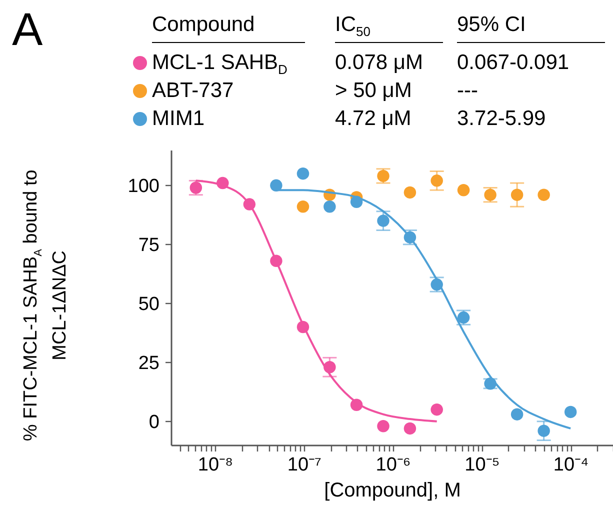 Image resolution: width=613 pixels, height=521 pixels. I want to click on x-tick-label: 10⁻⁷, so click(304, 465).